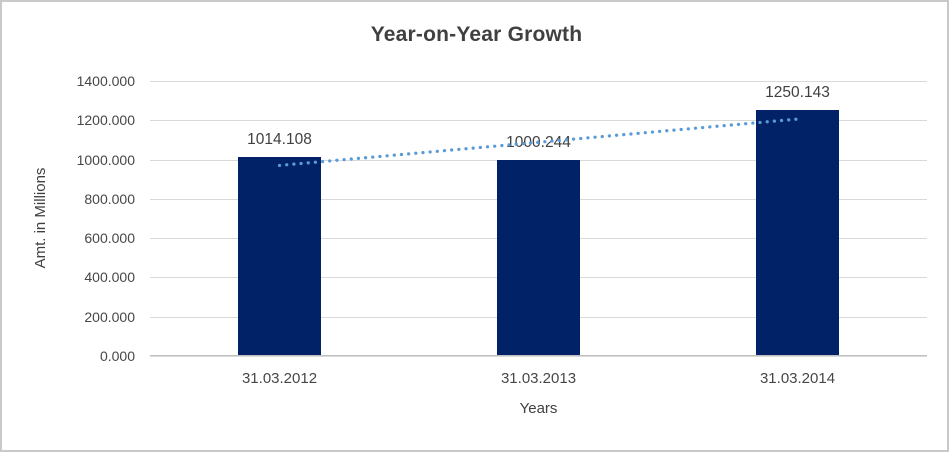 This screenshot has width=949, height=454. Describe the element at coordinates (476, 34) in the screenshot. I see `chart-title: Year-on-Year Growth` at that location.